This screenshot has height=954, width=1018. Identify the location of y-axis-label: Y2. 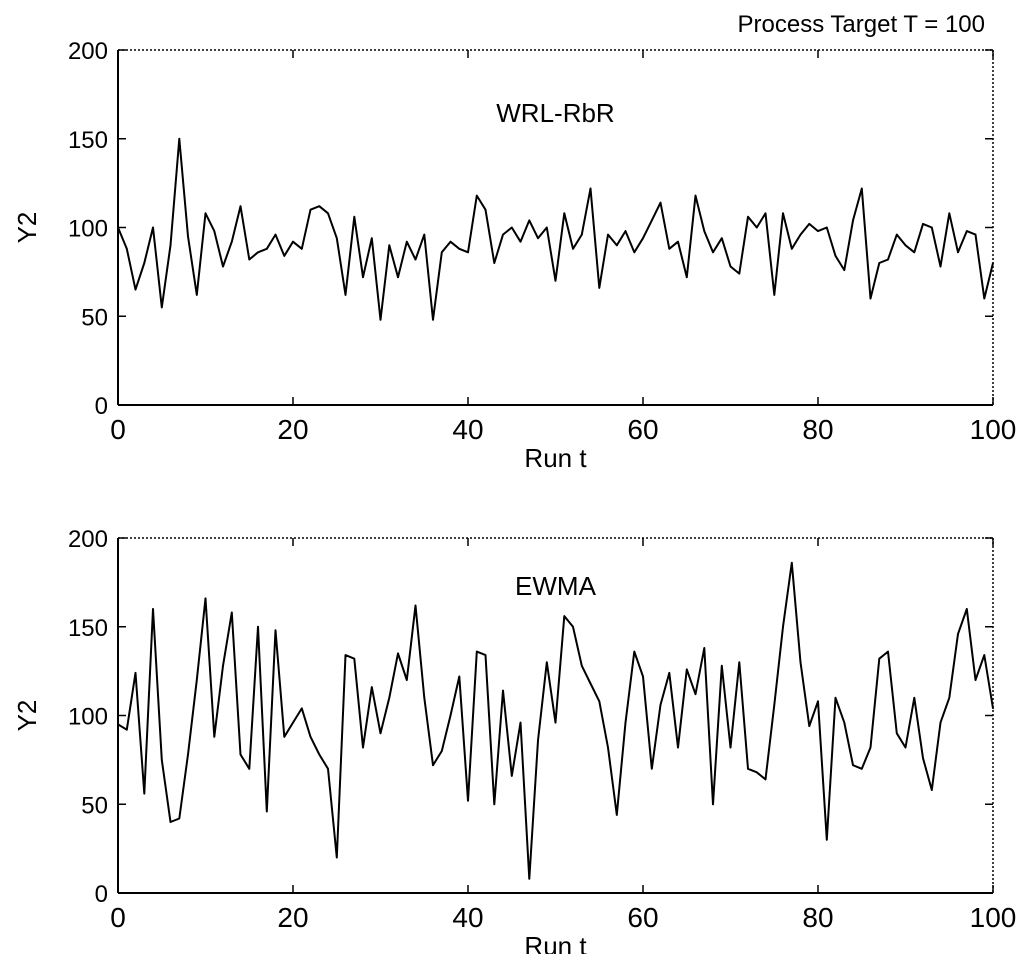
(27, 716).